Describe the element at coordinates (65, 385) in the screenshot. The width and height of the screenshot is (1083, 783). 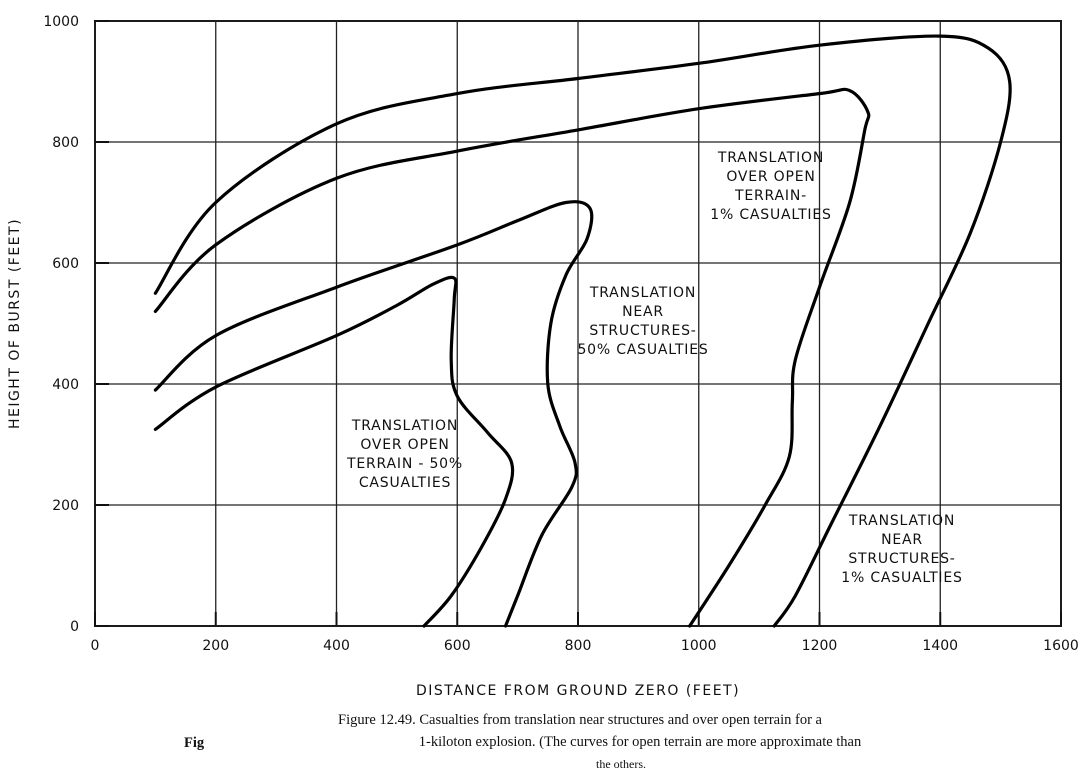
I see `y-tick-label: 400` at that location.